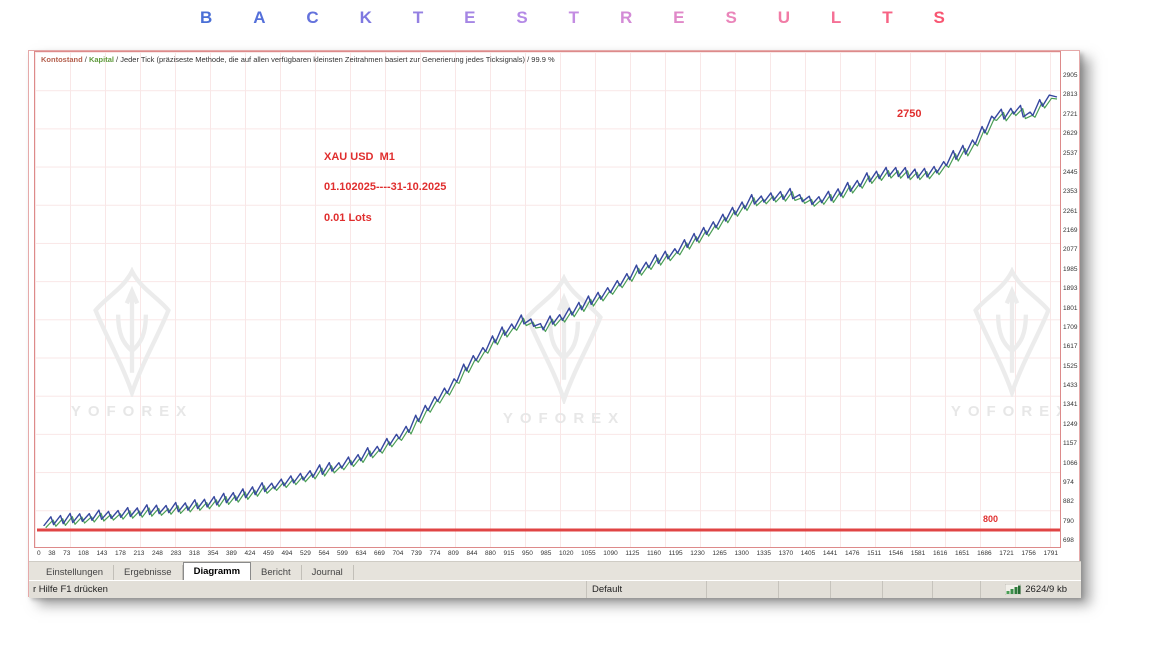 Image resolution: width=1158 pixels, height=655 pixels. I want to click on x-tick-label: 669, so click(379, 553).